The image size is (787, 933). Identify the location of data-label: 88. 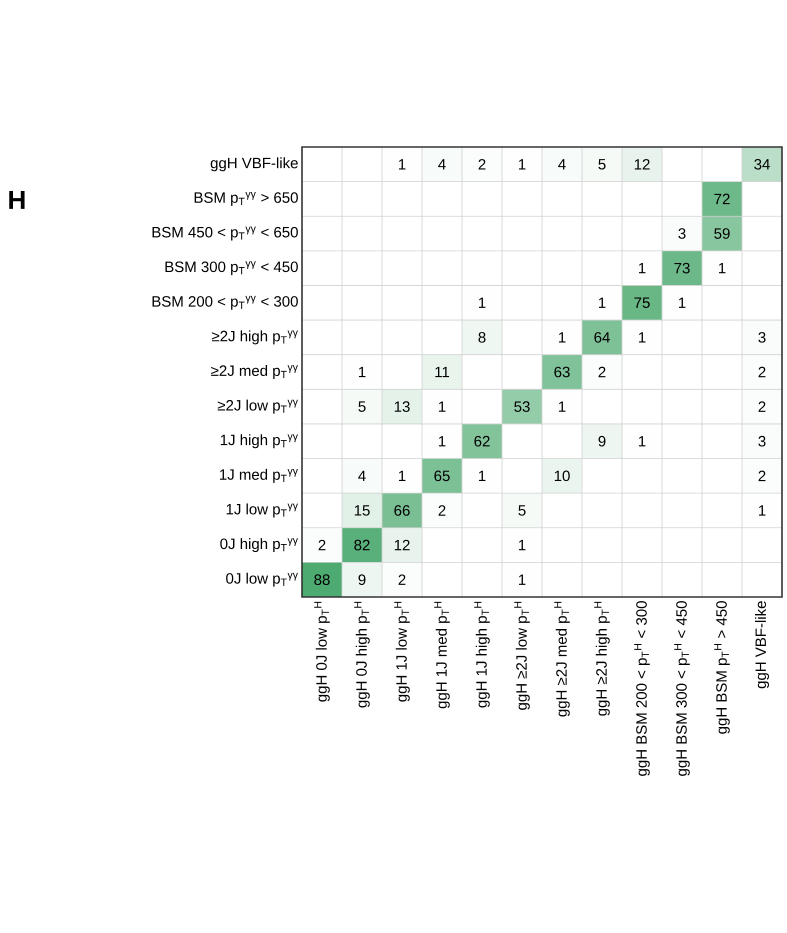
(322, 579).